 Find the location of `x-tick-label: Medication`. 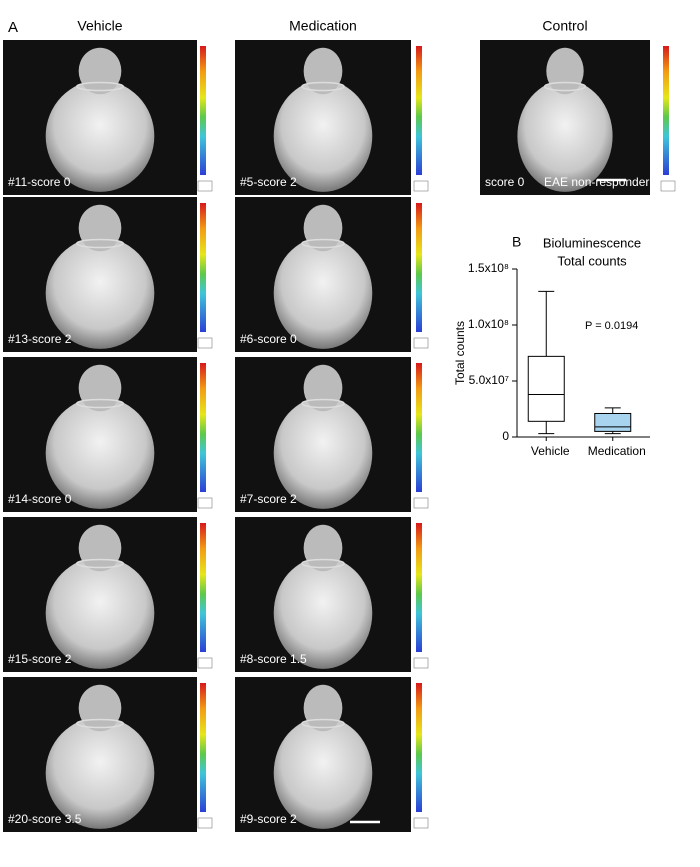

x-tick-label: Medication is located at coordinates (617, 451).